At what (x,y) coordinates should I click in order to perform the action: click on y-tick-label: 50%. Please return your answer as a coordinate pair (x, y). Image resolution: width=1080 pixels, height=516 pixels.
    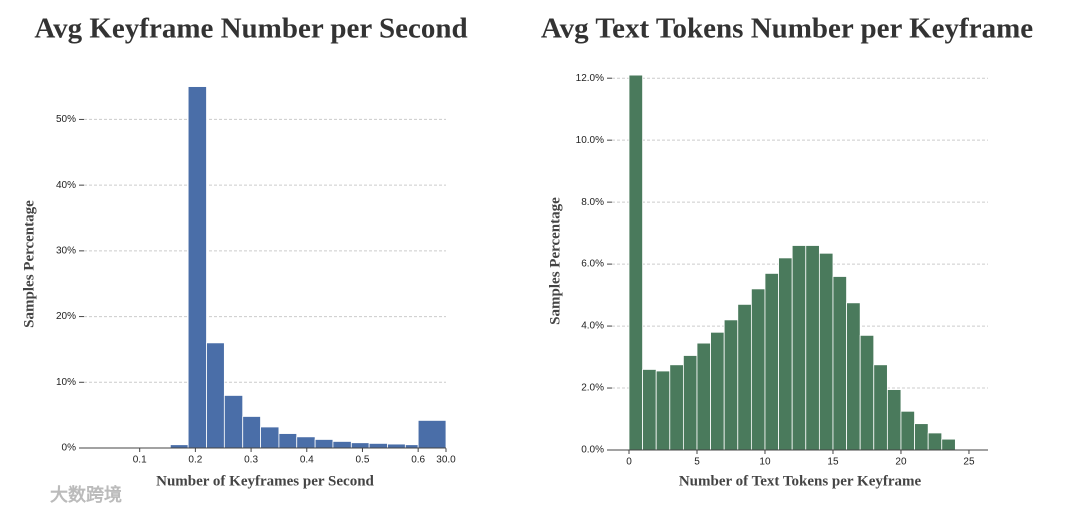
    Looking at the image, I should click on (66, 119).